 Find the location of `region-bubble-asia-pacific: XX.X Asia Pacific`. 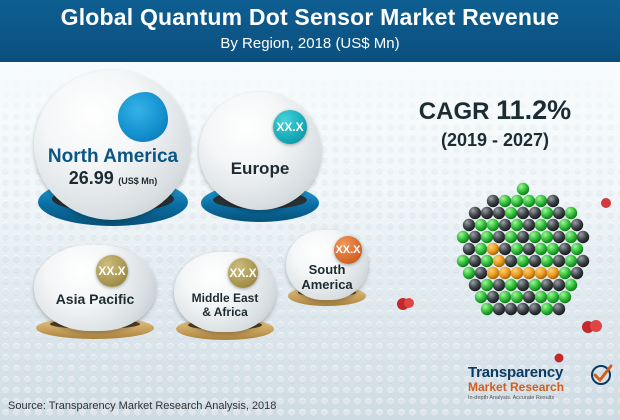

region-bubble-asia-pacific: XX.X Asia Pacific is located at coordinates (95, 295).